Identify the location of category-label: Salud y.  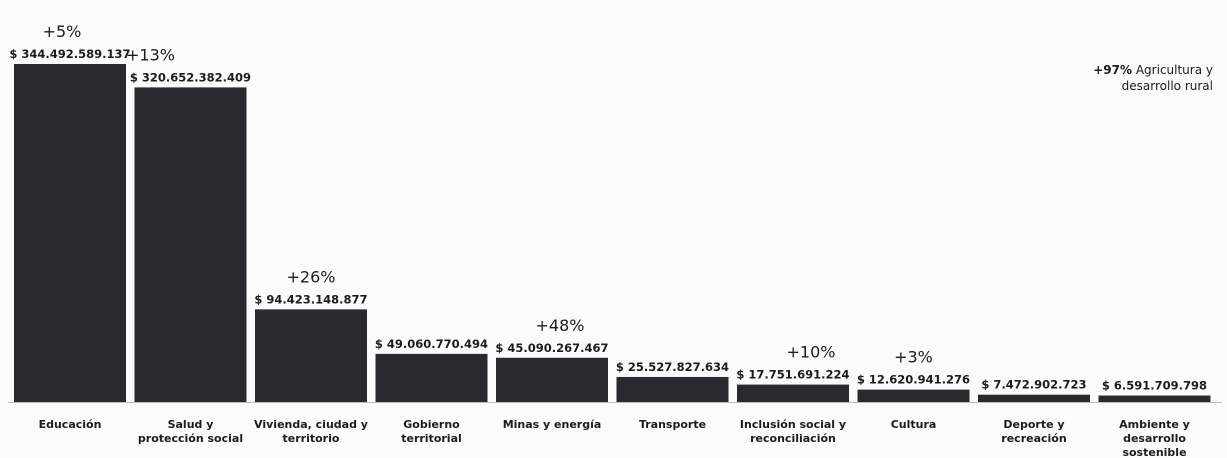
(191, 424).